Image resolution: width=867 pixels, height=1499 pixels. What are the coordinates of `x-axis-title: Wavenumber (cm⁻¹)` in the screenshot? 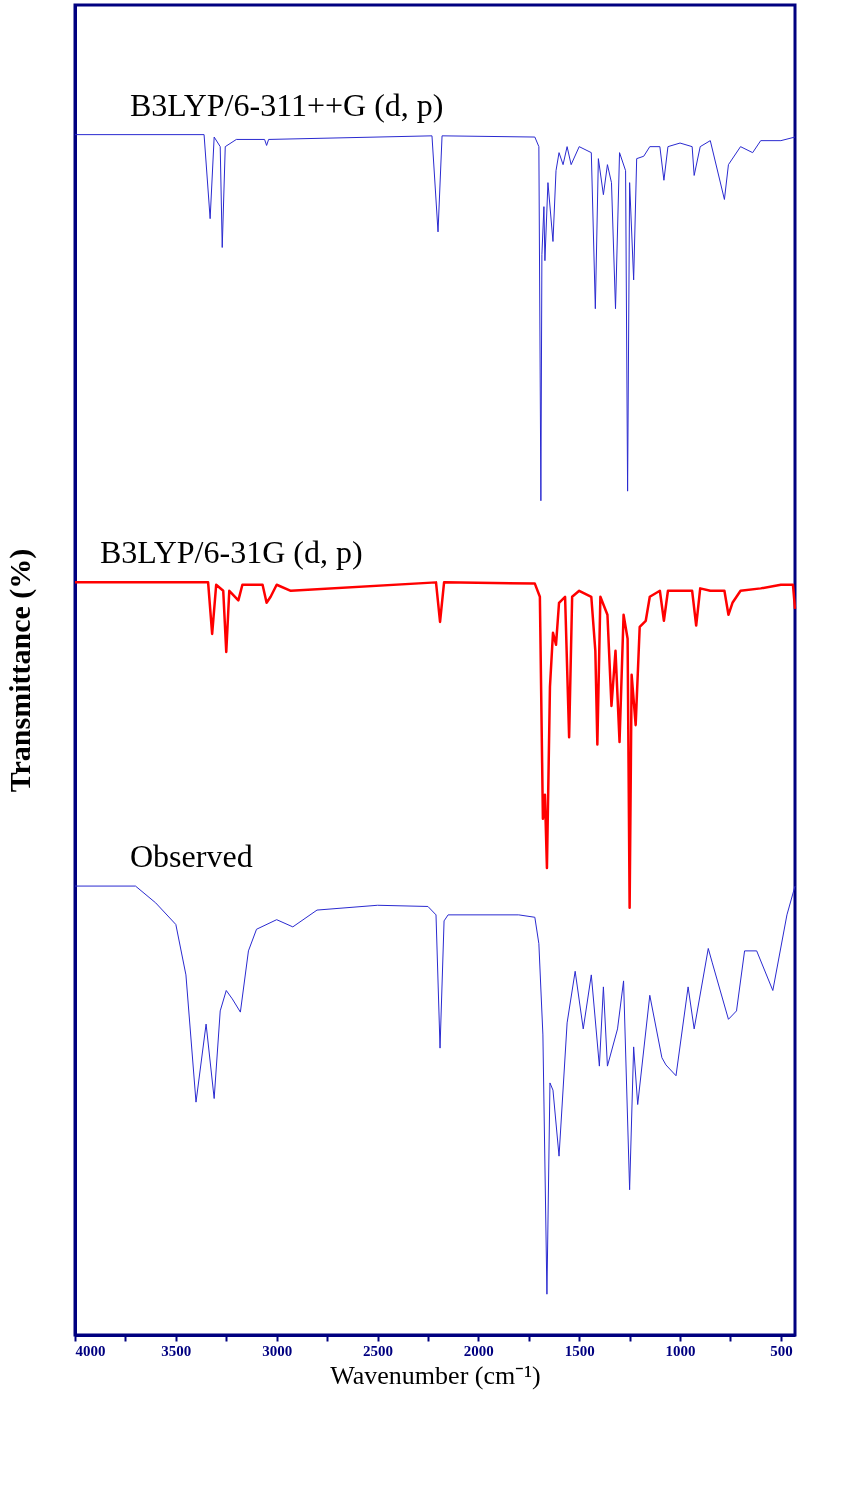 It's located at (435, 1375).